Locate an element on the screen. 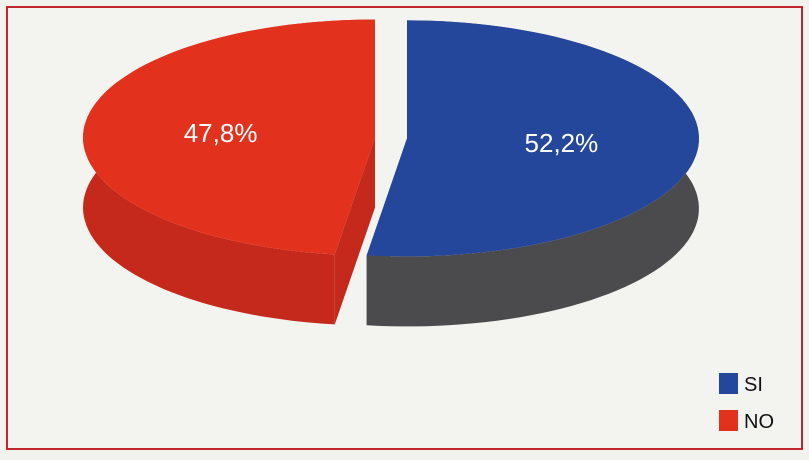 This screenshot has height=460, width=809. legend-label-si: SI is located at coordinates (753, 385).